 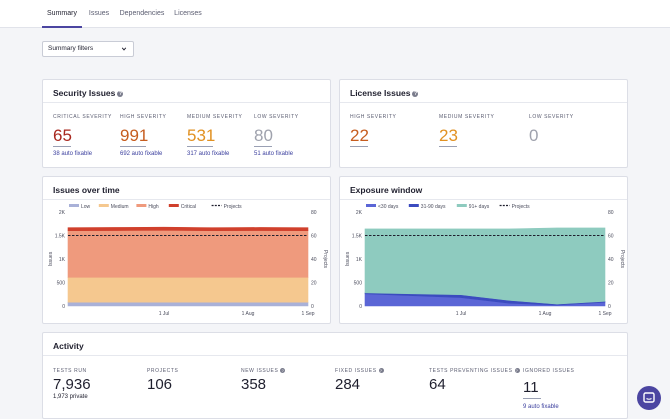 I want to click on projects-value: 106, so click(x=160, y=384).